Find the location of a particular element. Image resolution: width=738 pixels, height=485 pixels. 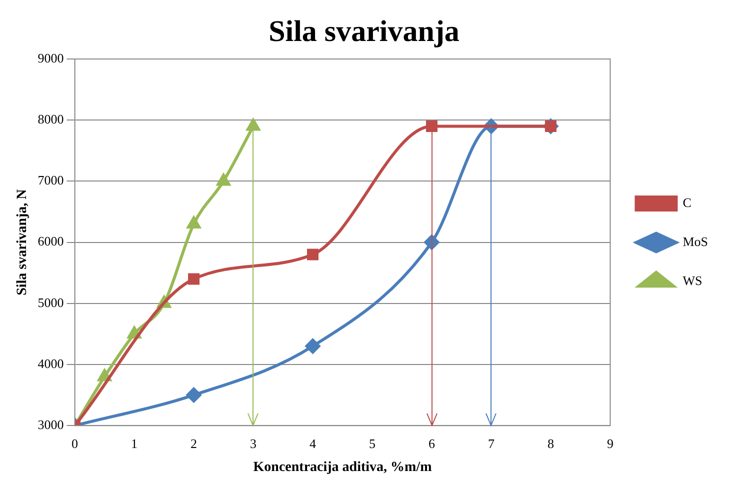

x-tick-label: 3 is located at coordinates (253, 443).